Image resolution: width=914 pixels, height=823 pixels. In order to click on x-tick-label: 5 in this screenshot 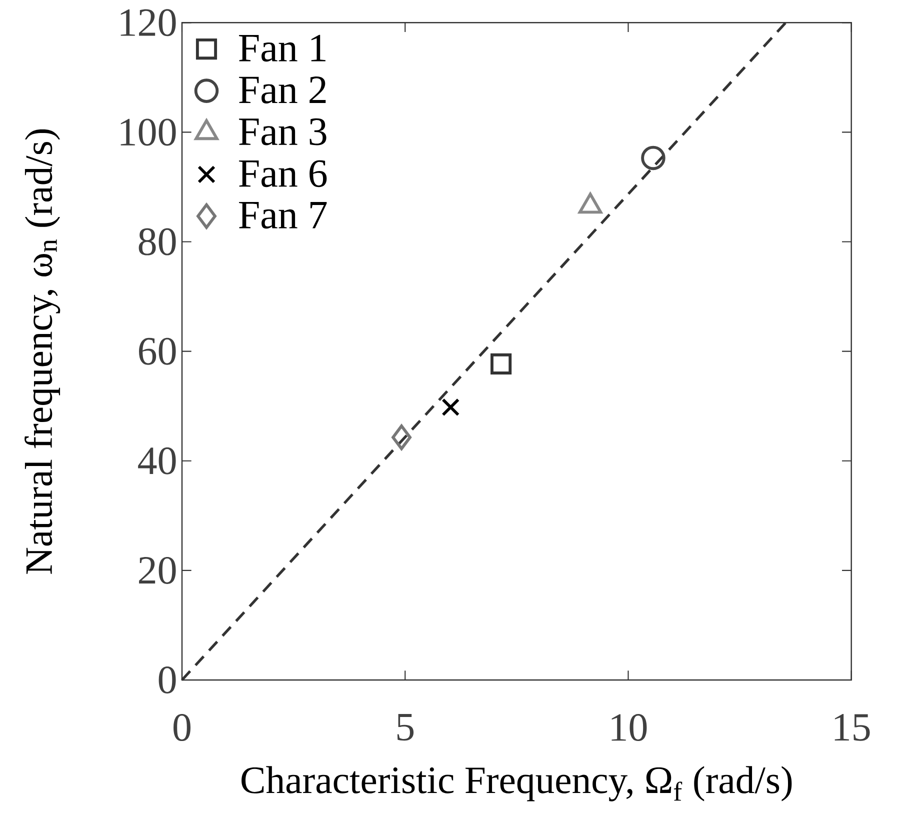, I will do `click(405, 727)`.